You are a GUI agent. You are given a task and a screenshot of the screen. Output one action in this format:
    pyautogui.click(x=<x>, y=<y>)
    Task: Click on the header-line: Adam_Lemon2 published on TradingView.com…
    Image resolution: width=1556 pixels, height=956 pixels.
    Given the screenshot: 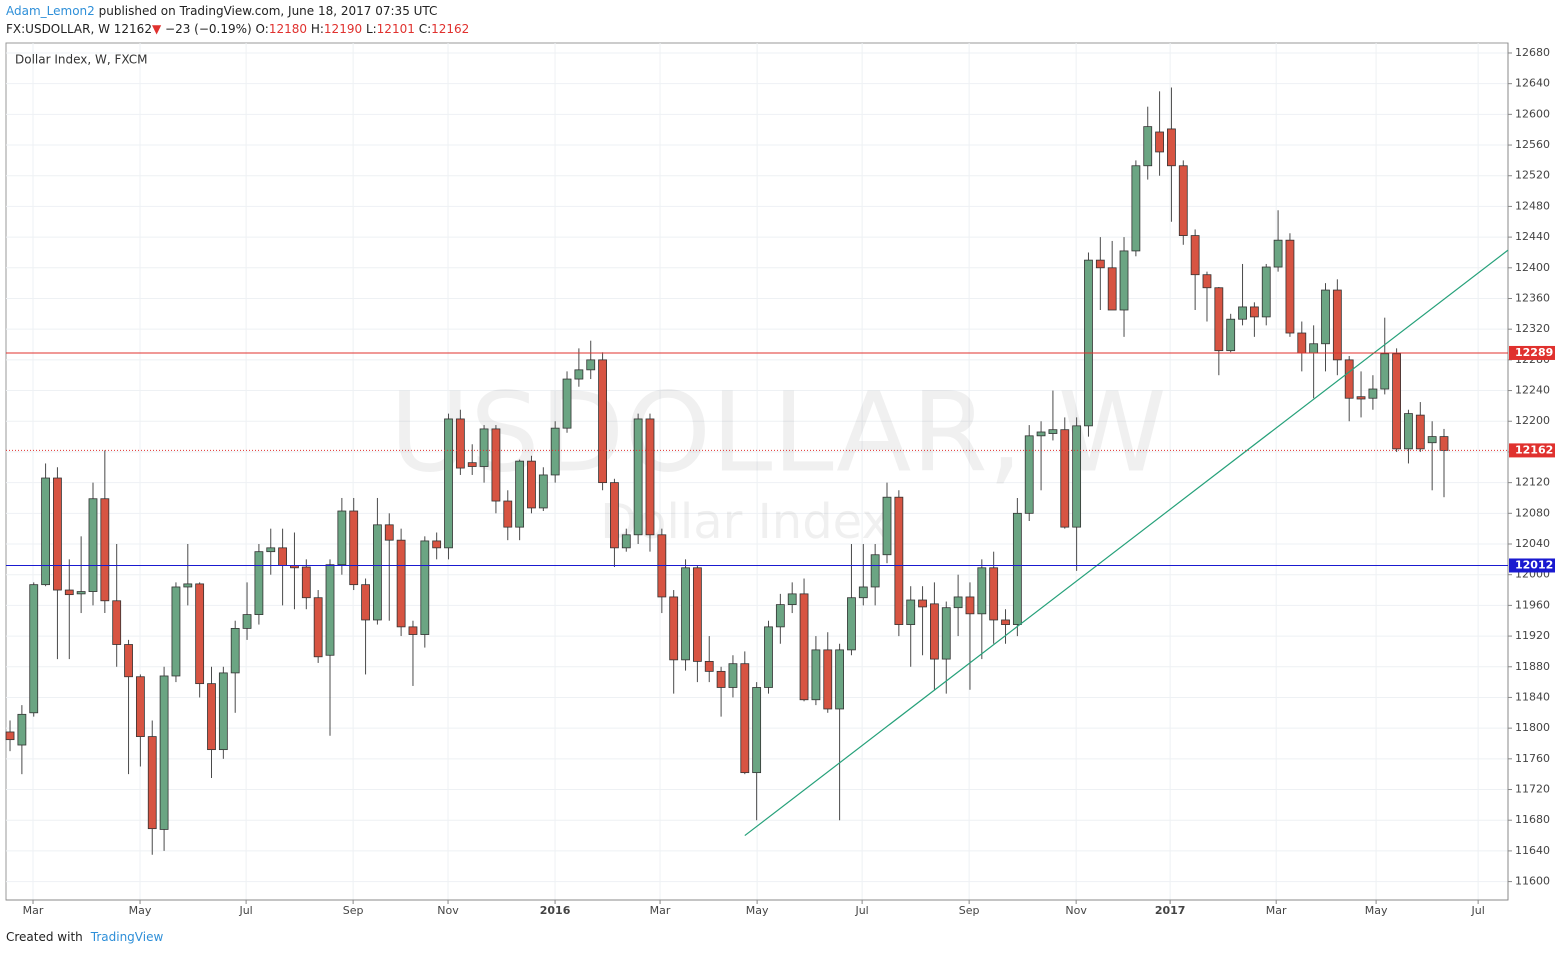 What is the action you would take?
    pyautogui.click(x=221, y=11)
    